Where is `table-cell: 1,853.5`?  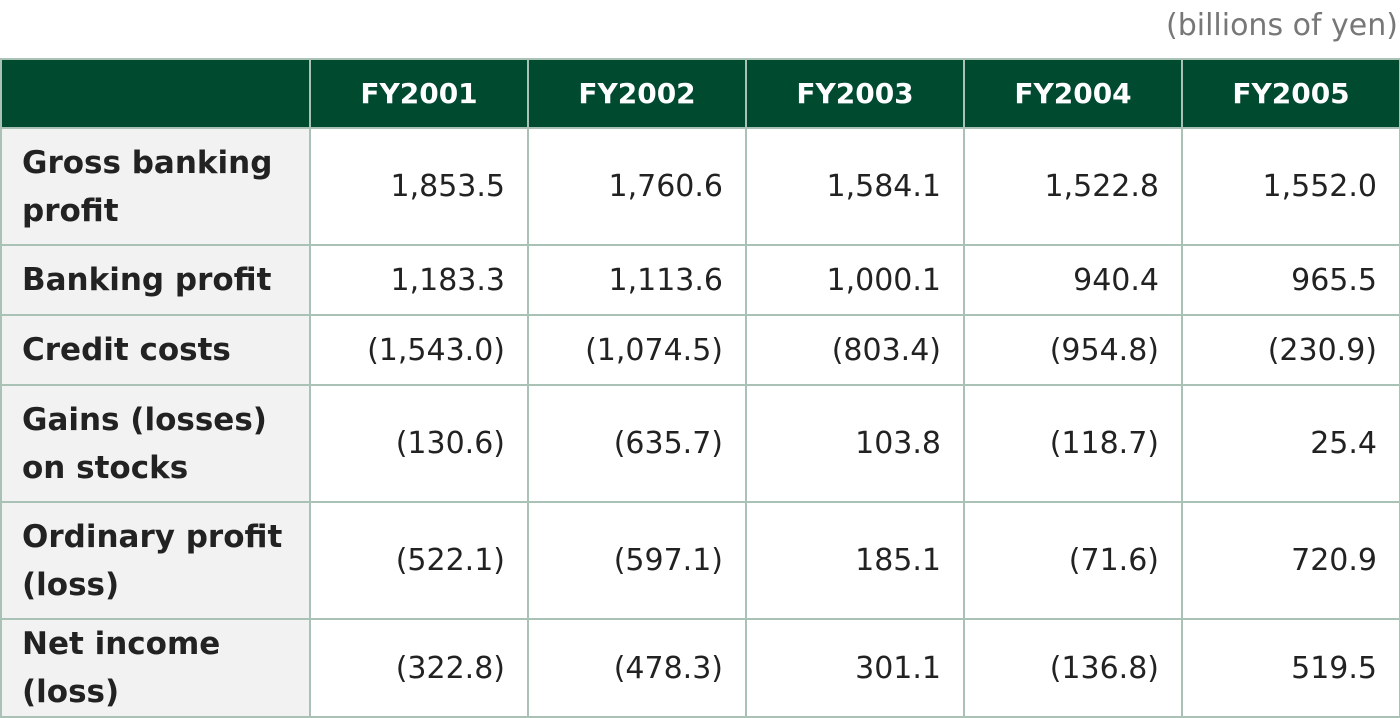 table-cell: 1,853.5 is located at coordinates (419, 186).